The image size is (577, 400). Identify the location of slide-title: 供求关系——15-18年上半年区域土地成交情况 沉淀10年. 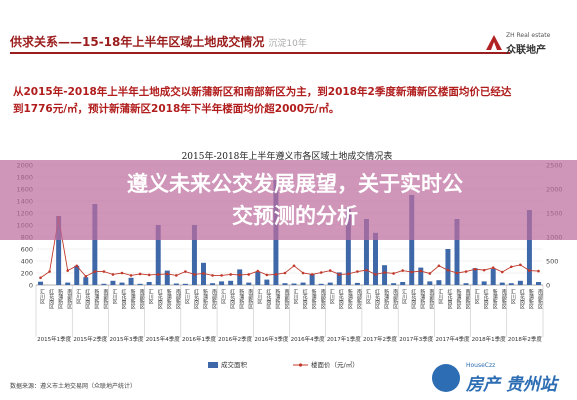
(158, 41).